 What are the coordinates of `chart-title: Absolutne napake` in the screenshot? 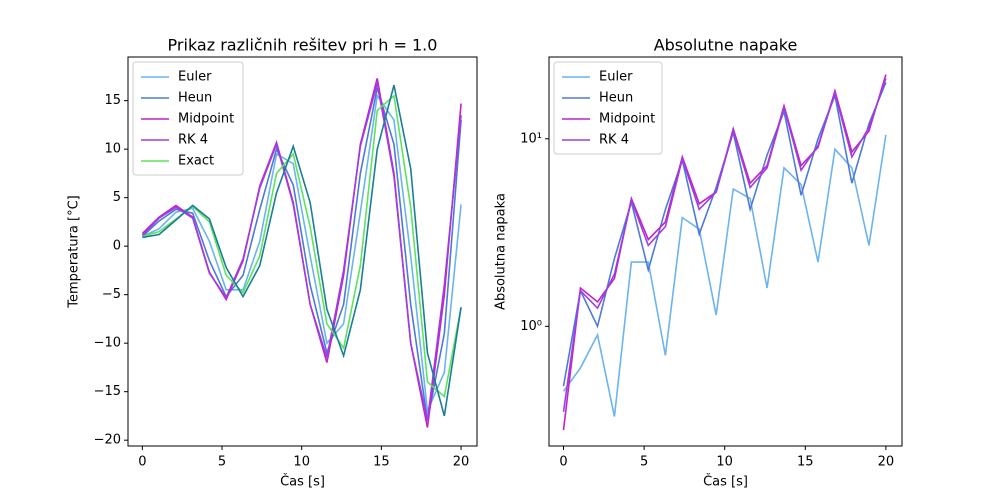 It's located at (726, 45).